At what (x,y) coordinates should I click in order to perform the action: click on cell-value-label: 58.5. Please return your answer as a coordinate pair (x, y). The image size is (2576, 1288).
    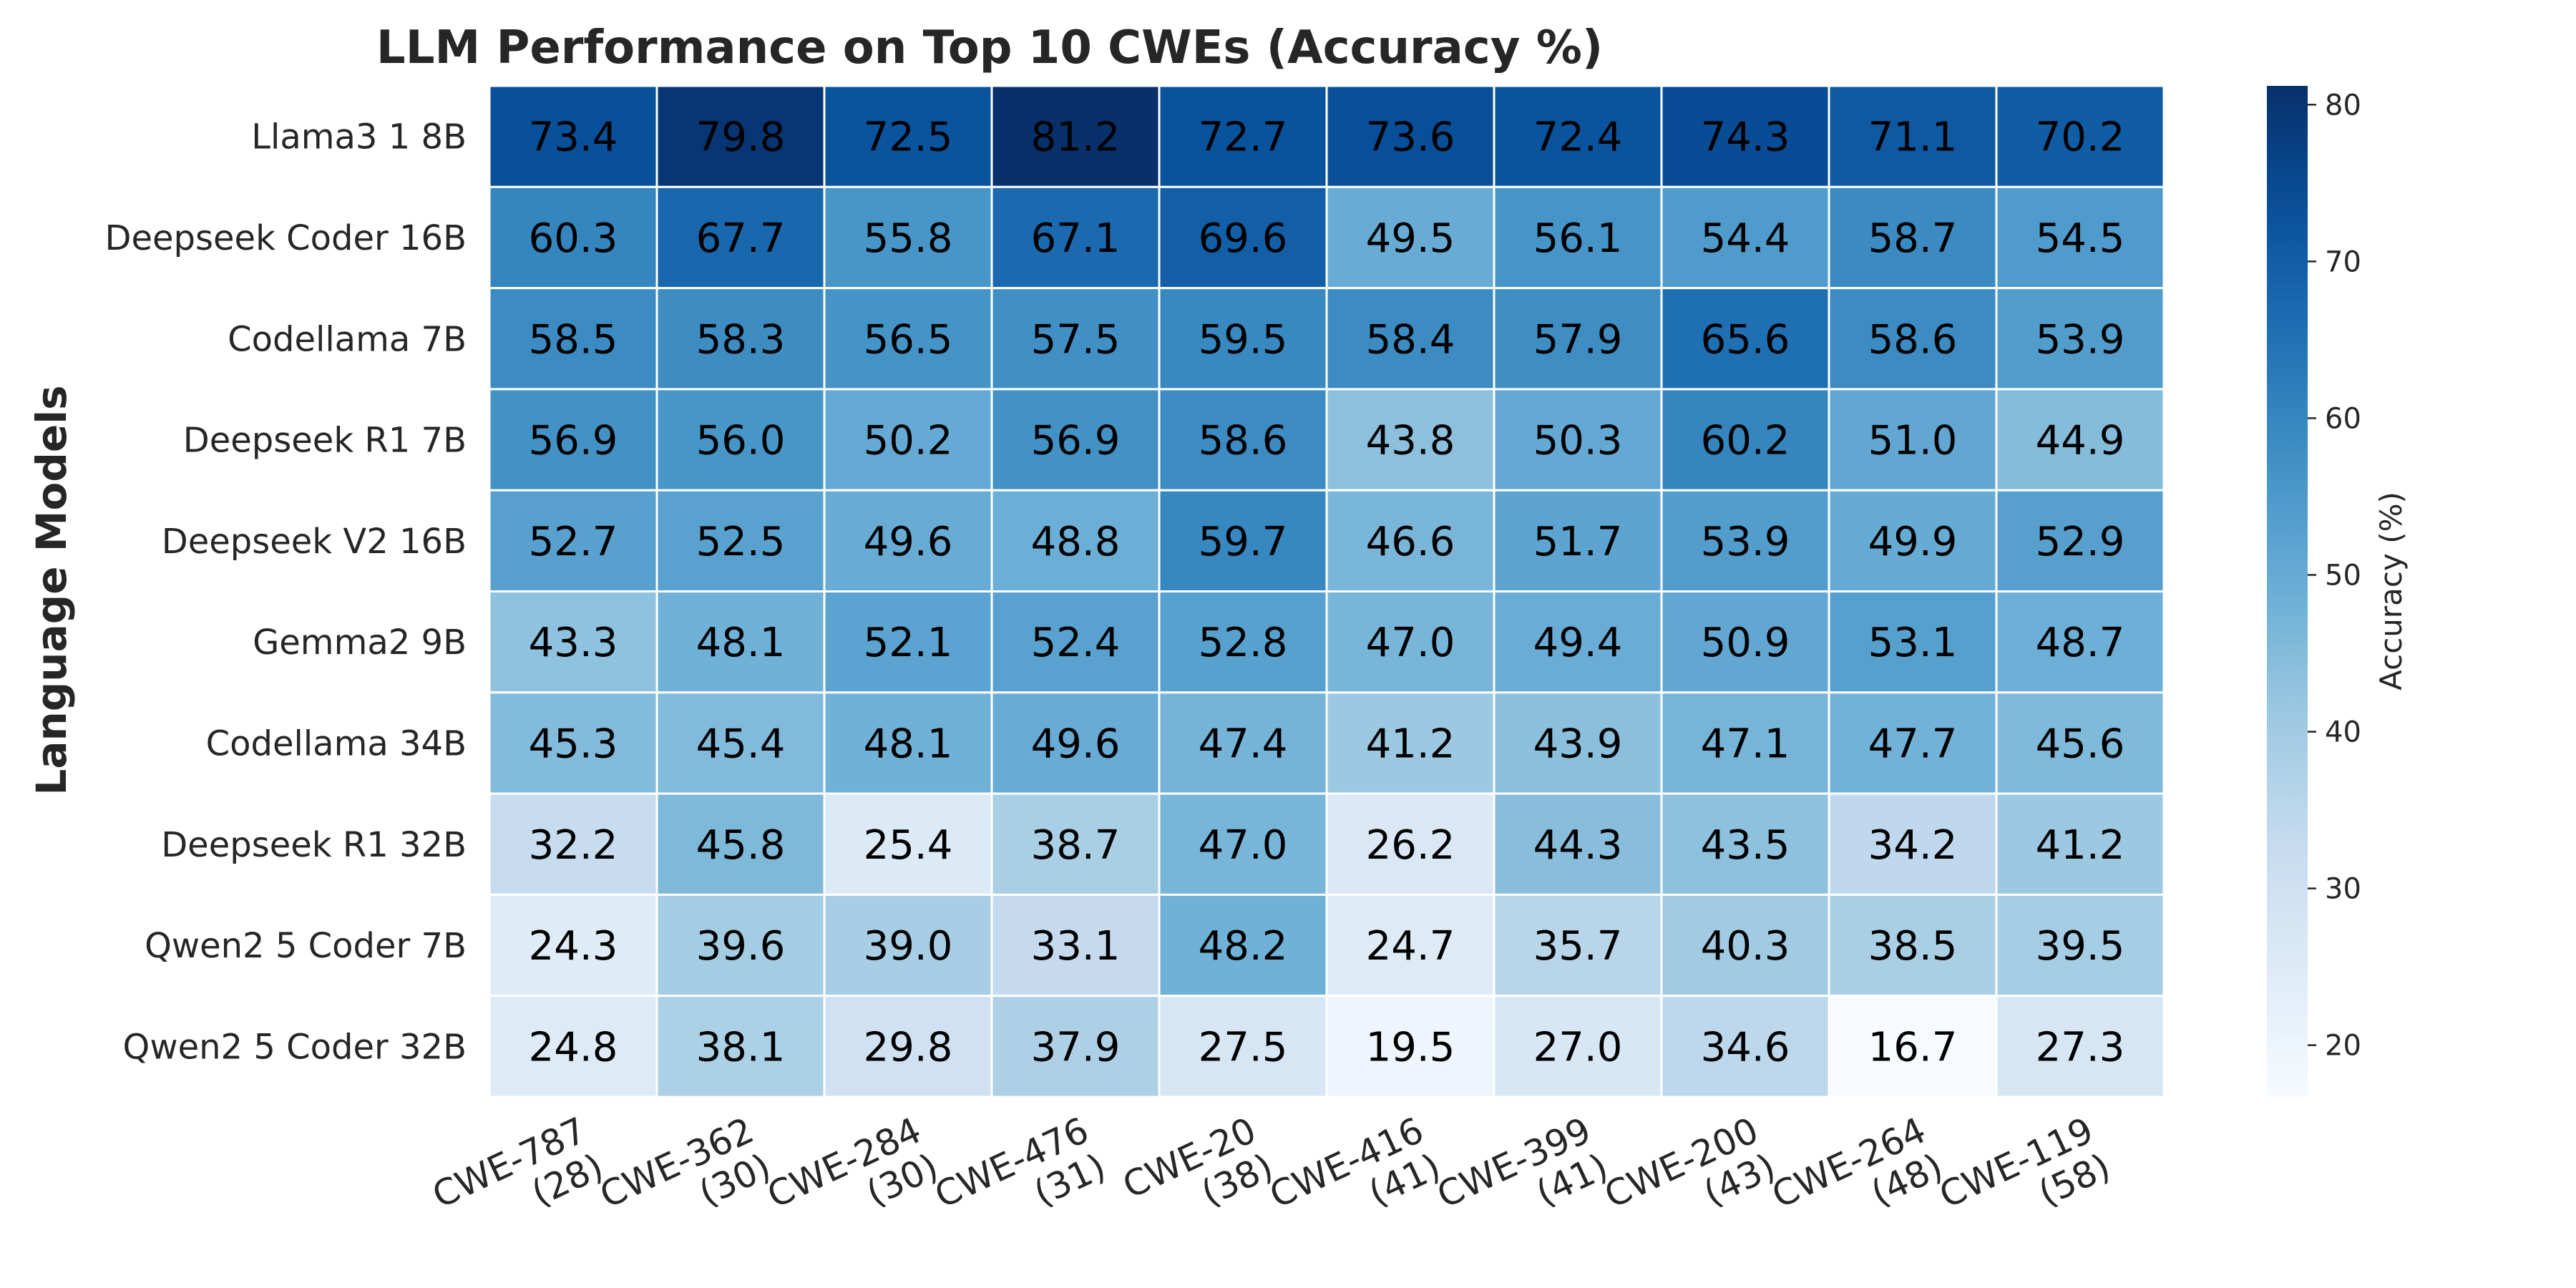
    Looking at the image, I should click on (573, 339).